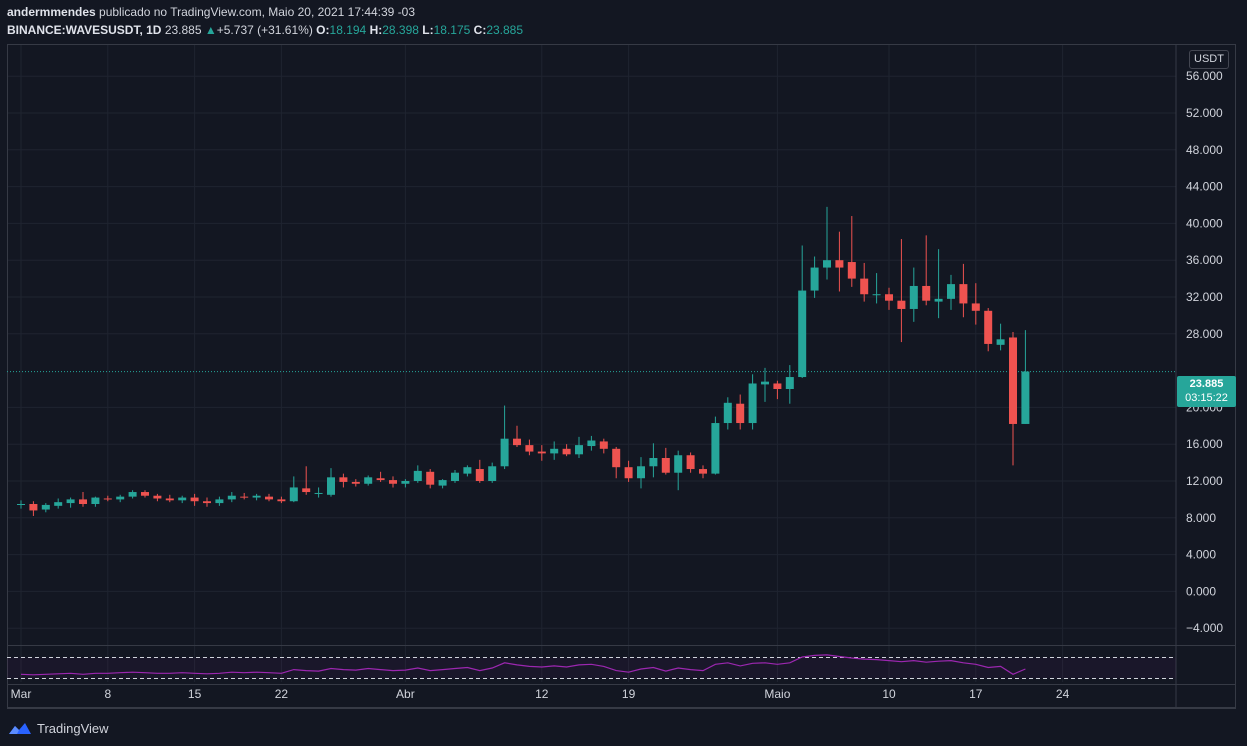 The image size is (1247, 746). Describe the element at coordinates (540, 694) in the screenshot. I see `x-axis: Mar 8 15 22 Abr 12 19 Maio 10 17 24` at that location.